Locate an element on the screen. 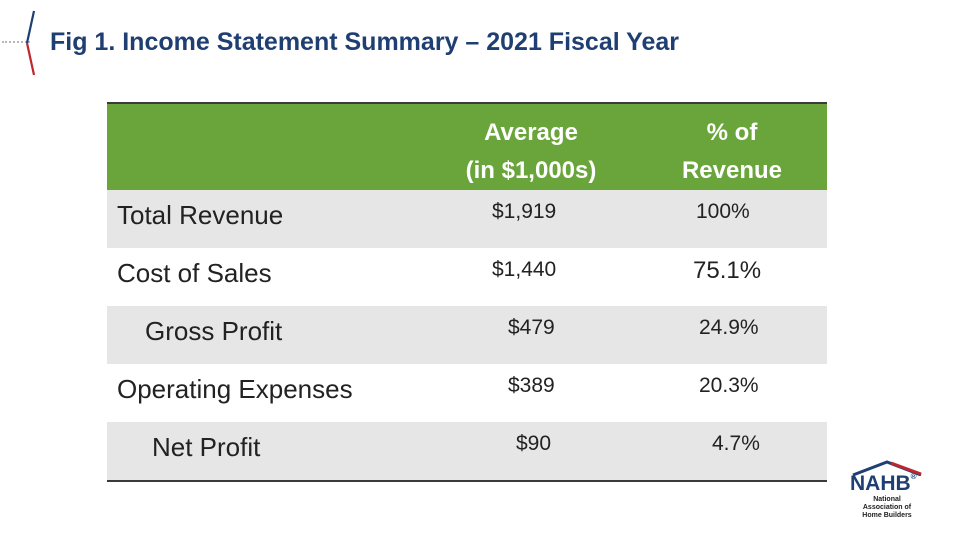 The height and width of the screenshot is (540, 960). table-row: Gross Profit $479 24.9% is located at coordinates (467, 335).